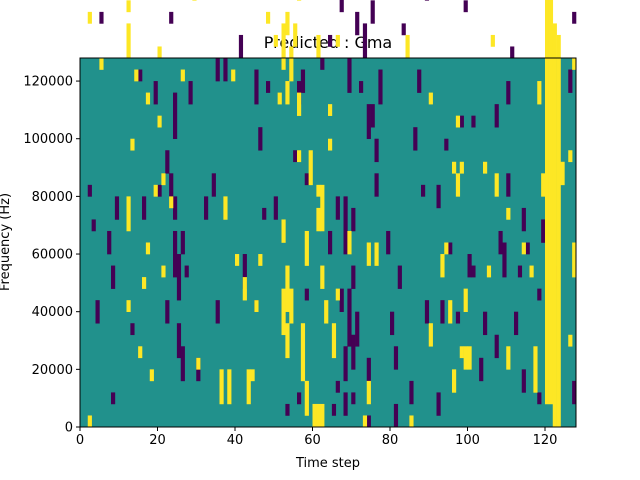 The image size is (640, 480). I want to click on x-tick-label-0: 0, so click(80, 440).